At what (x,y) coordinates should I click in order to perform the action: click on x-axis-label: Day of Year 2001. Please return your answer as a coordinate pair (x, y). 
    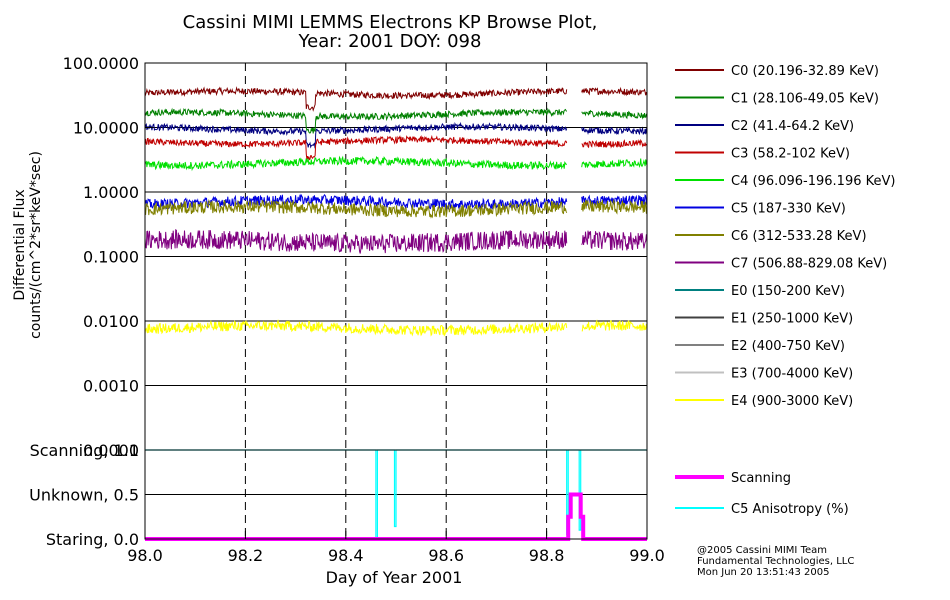
    Looking at the image, I should click on (394, 577).